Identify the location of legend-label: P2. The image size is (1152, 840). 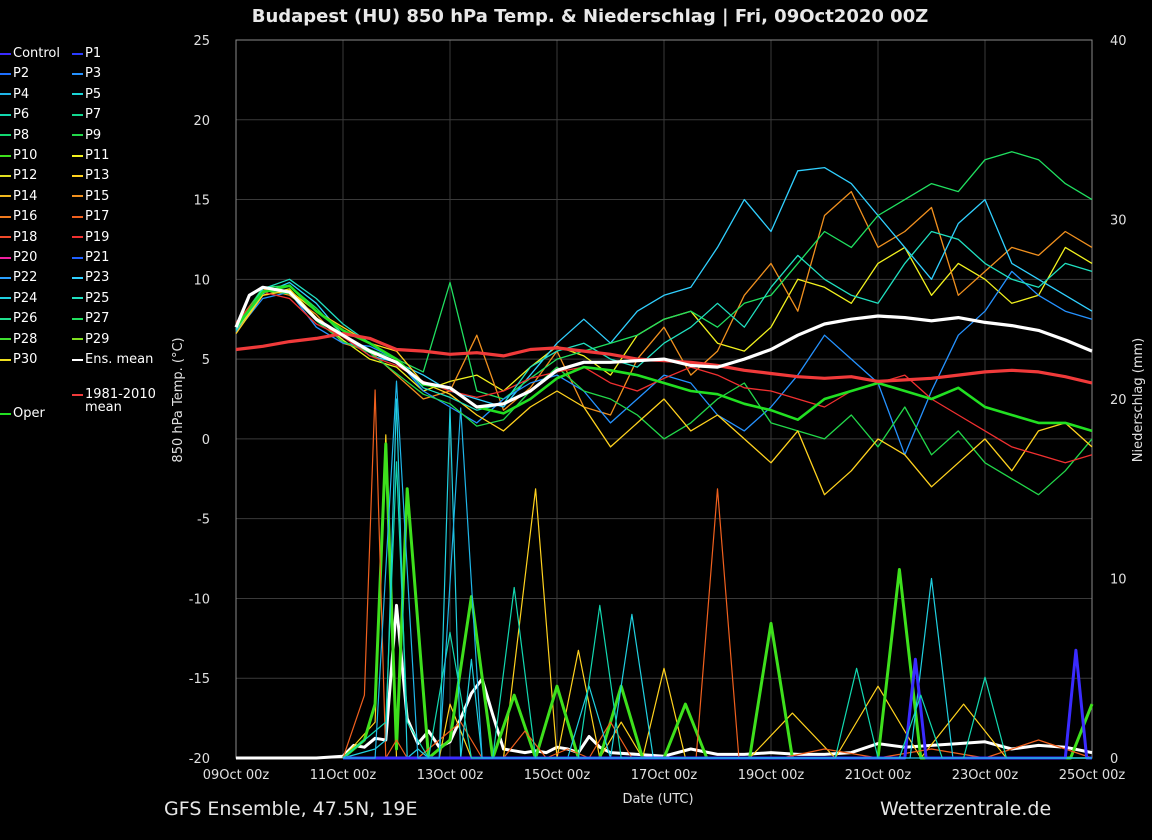
(21, 74).